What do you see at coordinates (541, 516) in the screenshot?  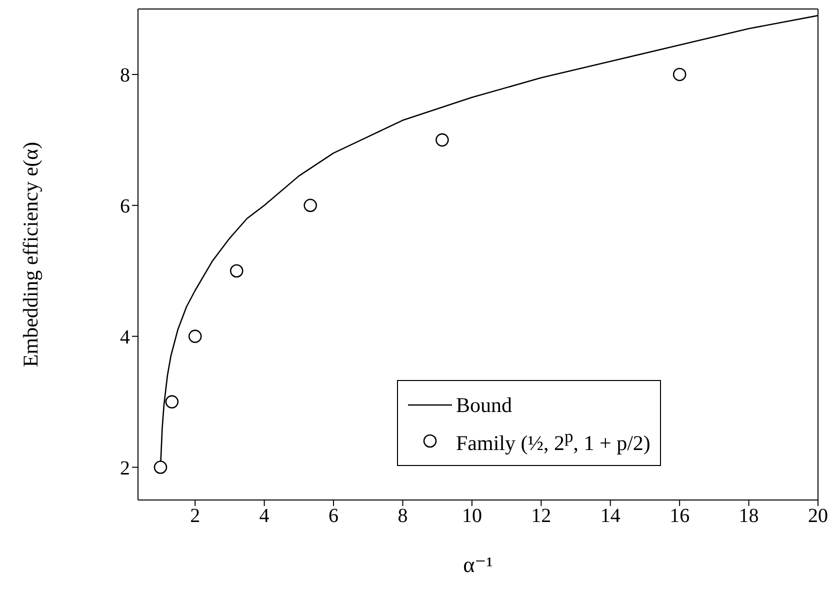 I see `x-tick-label: 12` at bounding box center [541, 516].